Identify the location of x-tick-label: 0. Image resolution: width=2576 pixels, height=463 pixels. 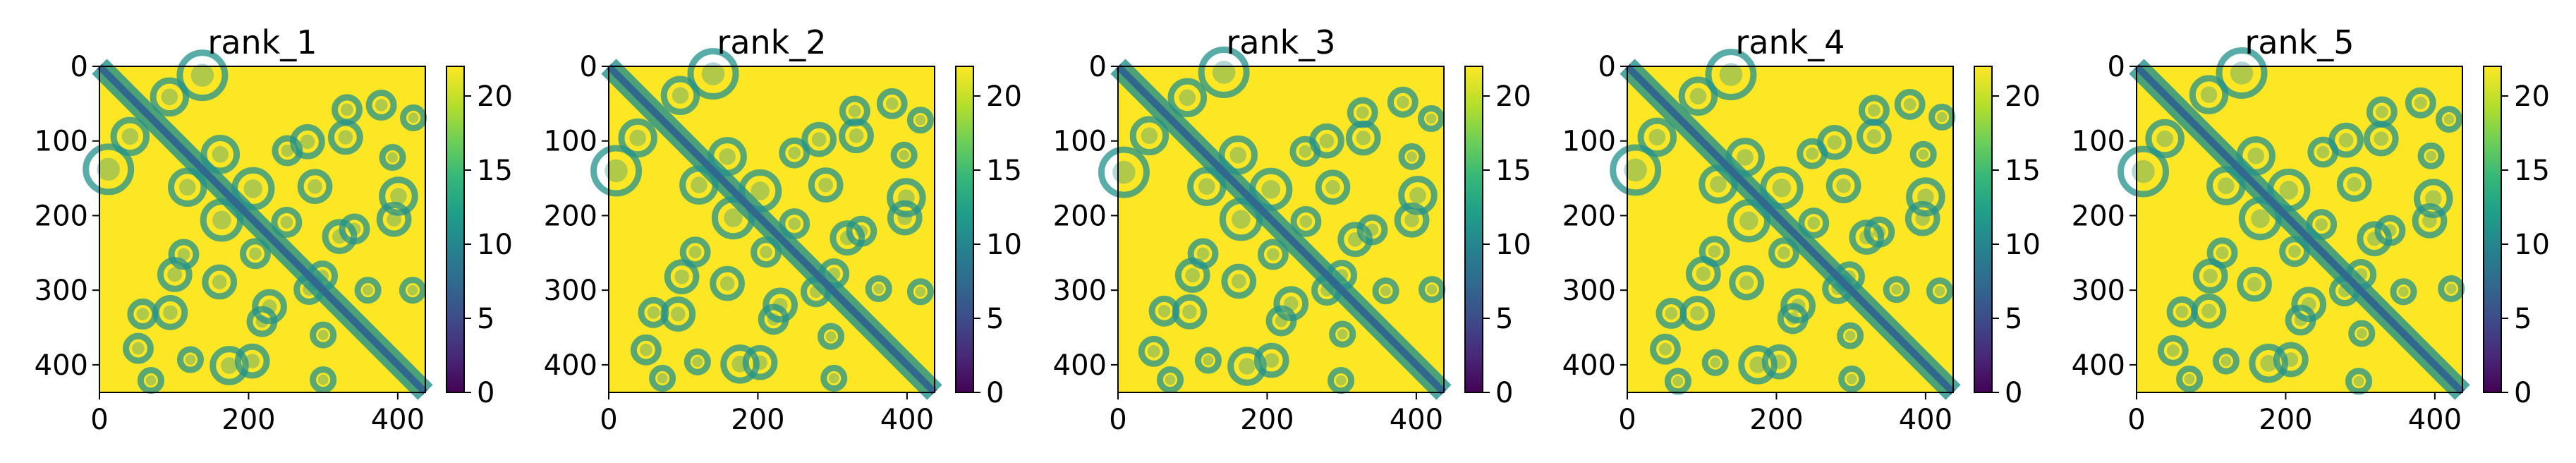
(608, 420).